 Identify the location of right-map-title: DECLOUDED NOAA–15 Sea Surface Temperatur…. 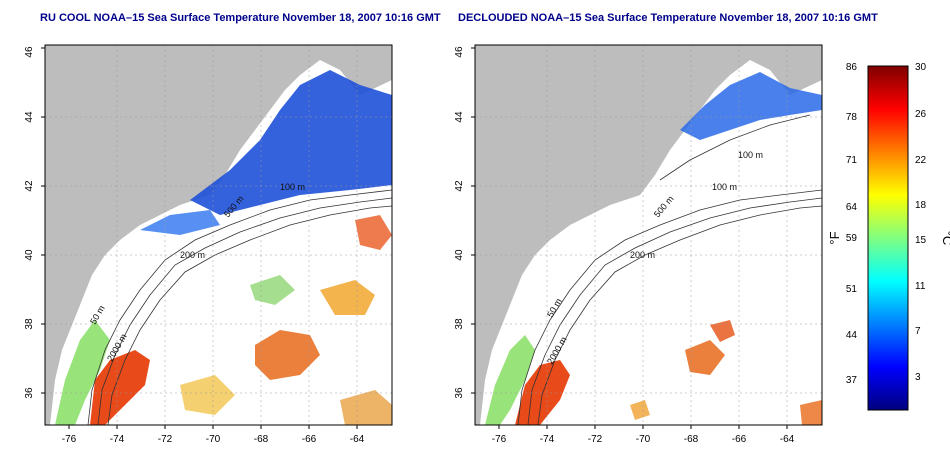
(668, 18).